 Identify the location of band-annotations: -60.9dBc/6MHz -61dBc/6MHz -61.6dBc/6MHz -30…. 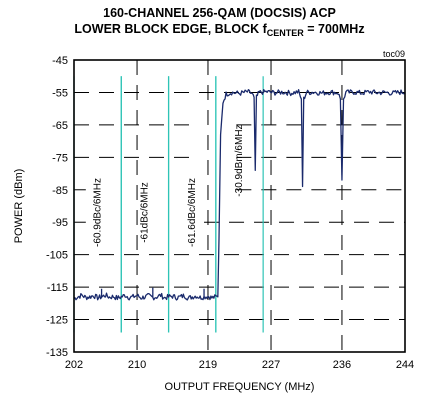
(168, 185).